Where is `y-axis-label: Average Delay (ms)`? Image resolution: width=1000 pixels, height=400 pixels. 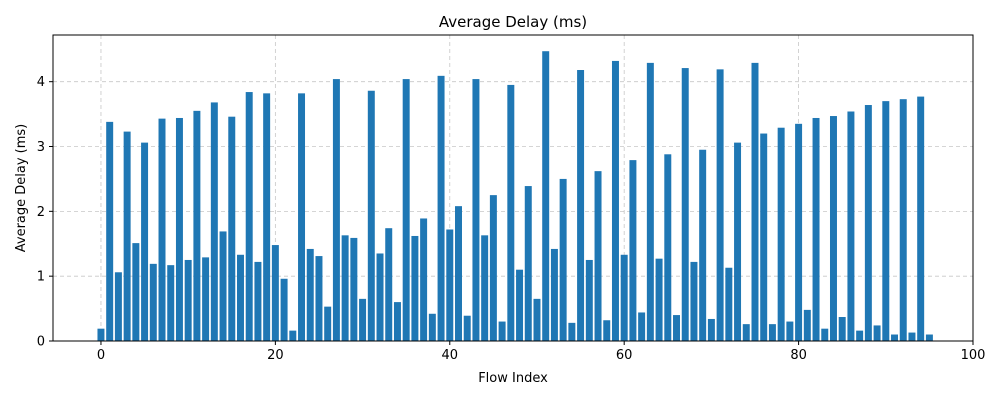
y-axis-label: Average Delay (ms) is located at coordinates (21, 188).